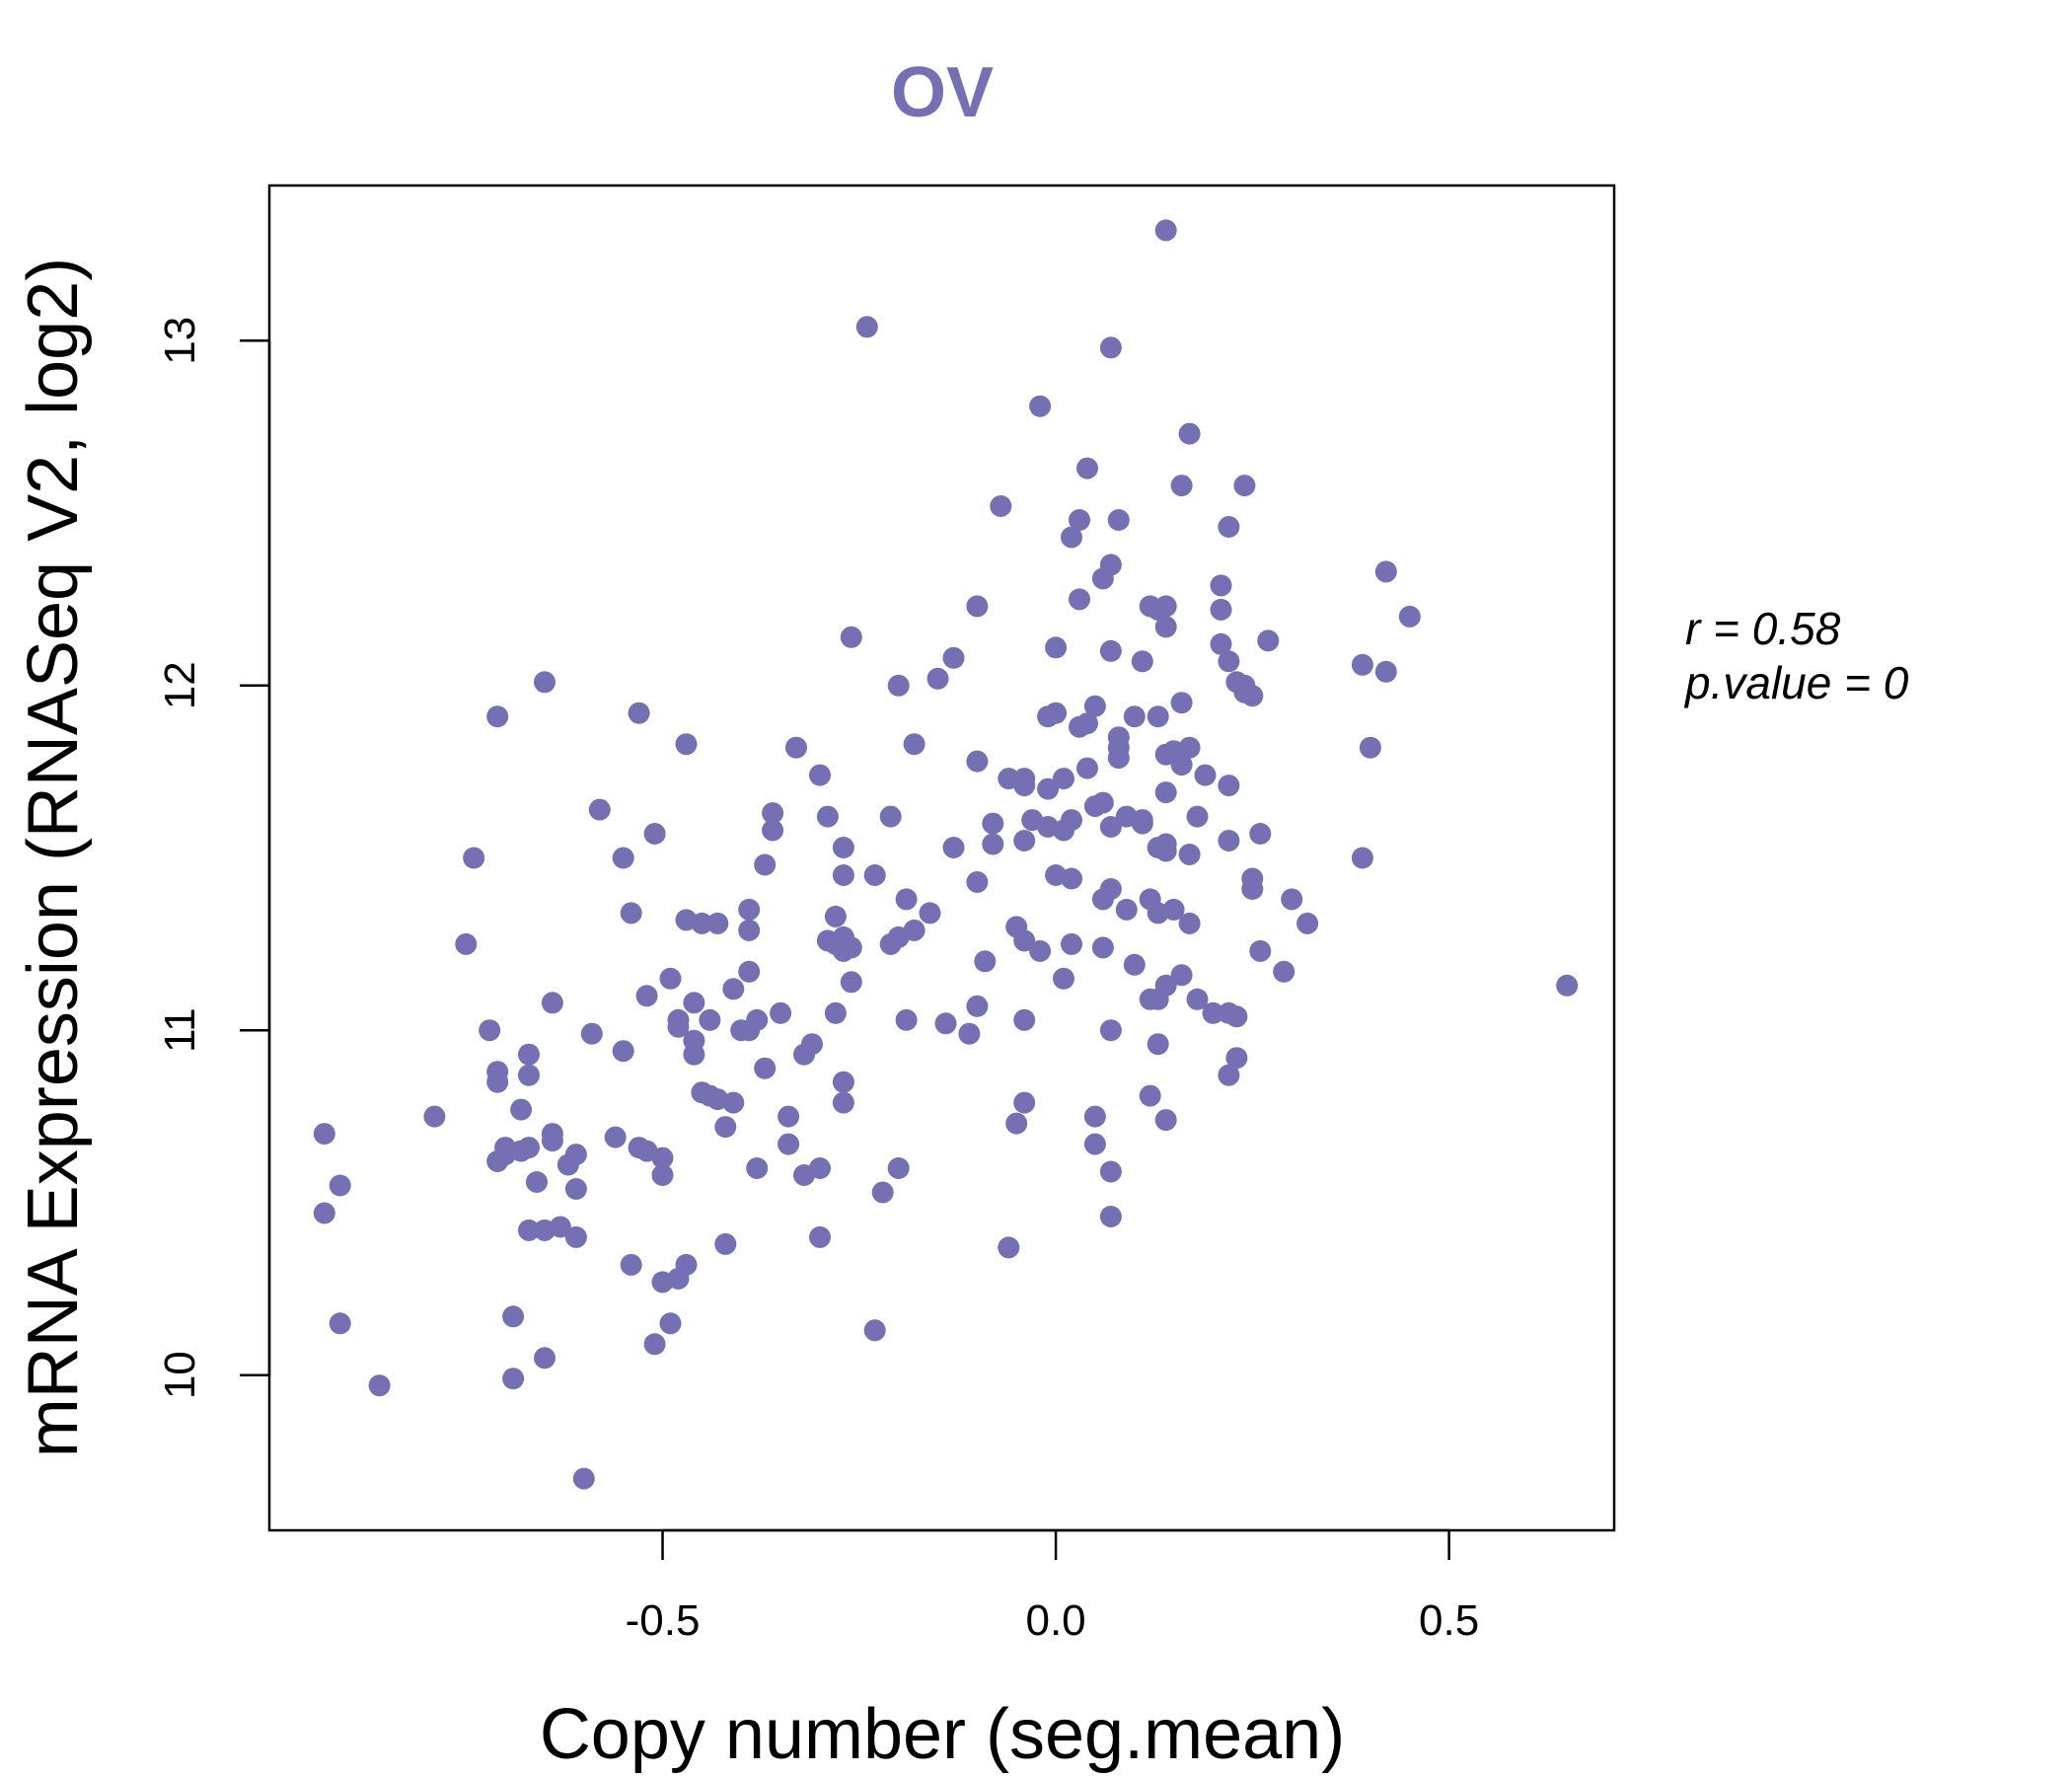 The image size is (2072, 1776). I want to click on chart-title: OV, so click(943, 93).